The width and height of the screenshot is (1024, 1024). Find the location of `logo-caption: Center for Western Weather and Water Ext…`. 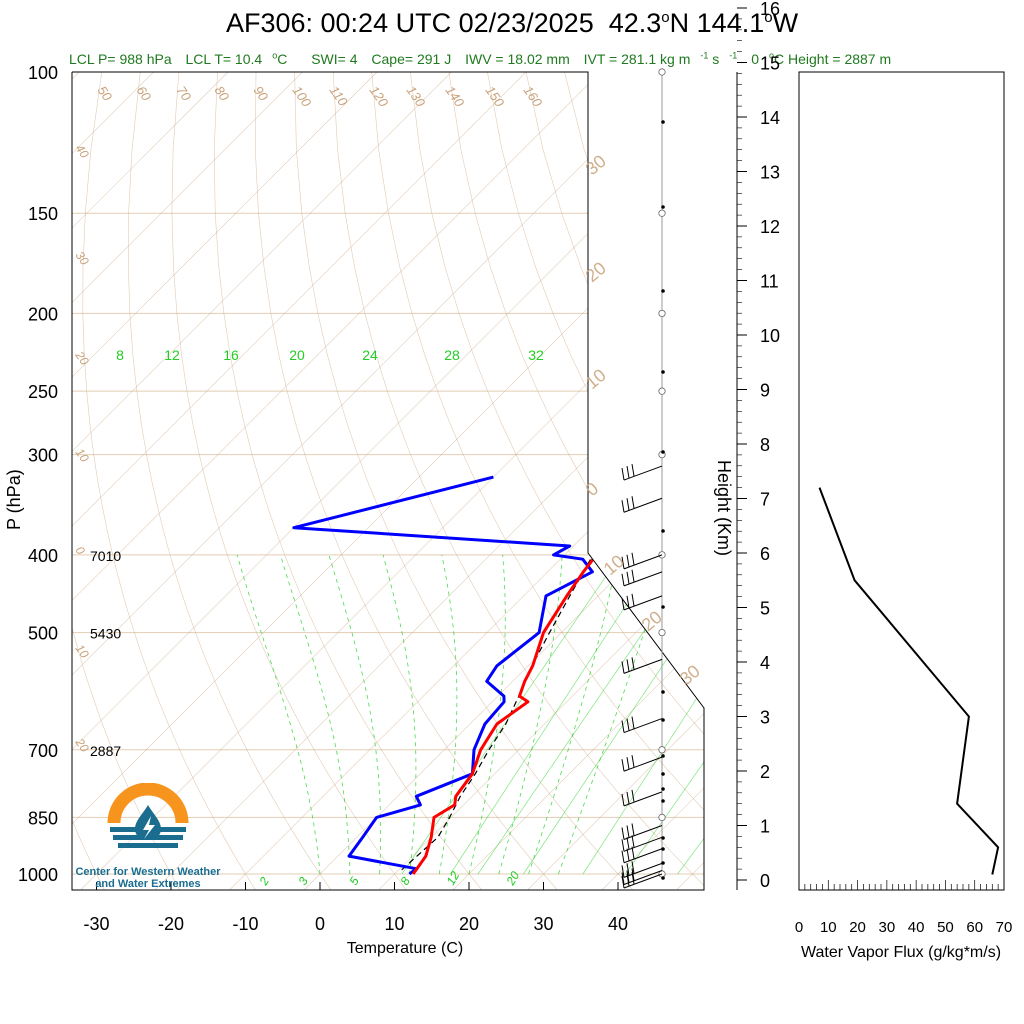

logo-caption: Center for Western Weather and Water Ext… is located at coordinates (148, 878).